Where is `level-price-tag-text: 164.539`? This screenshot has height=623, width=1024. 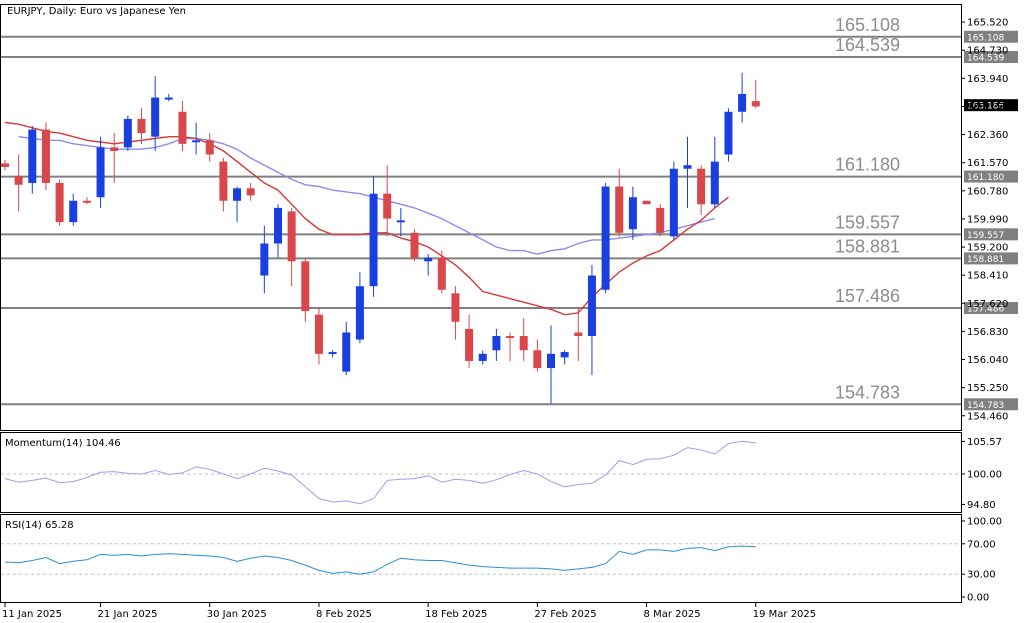 level-price-tag-text: 164.539 is located at coordinates (985, 59).